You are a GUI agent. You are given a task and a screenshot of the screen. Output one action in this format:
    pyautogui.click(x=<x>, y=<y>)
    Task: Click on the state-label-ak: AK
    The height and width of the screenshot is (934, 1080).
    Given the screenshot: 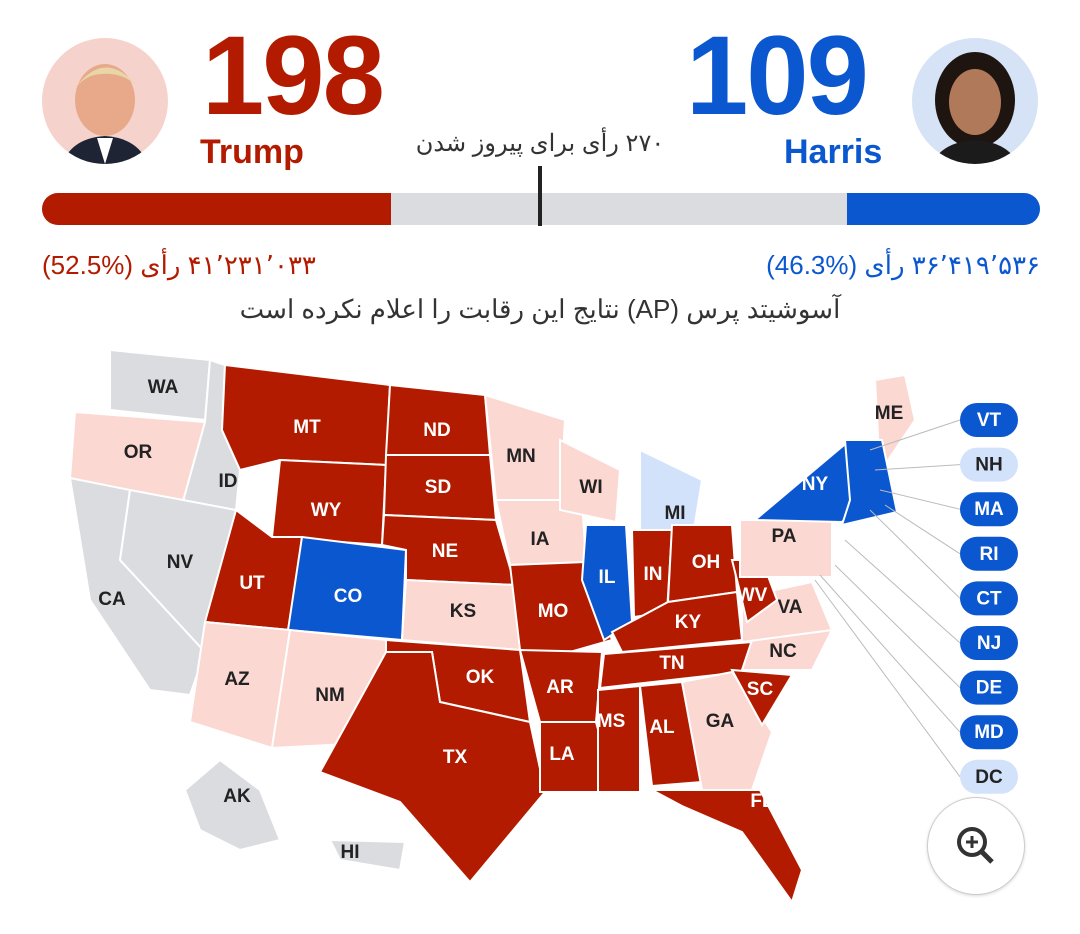 What is the action you would take?
    pyautogui.click(x=237, y=796)
    